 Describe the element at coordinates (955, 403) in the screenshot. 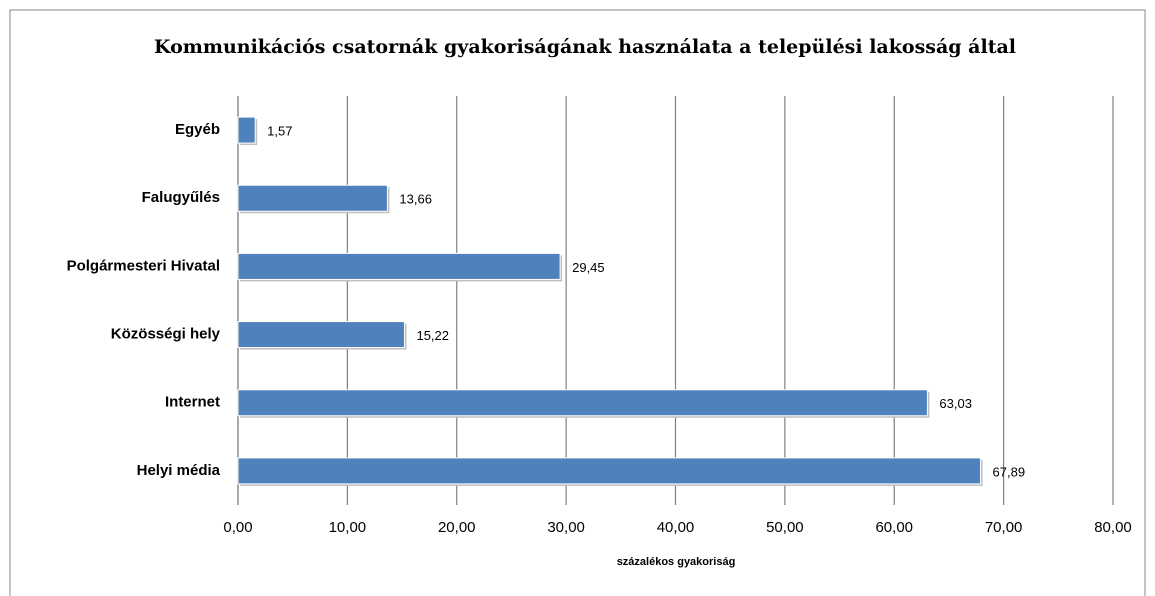

I see `value-label: 63,03` at that location.